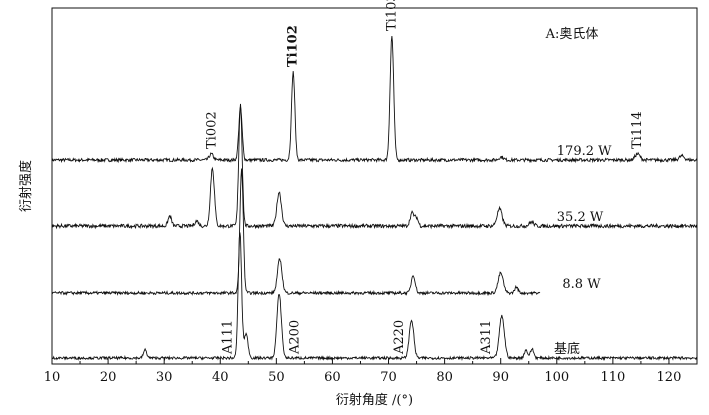 Image resolution: width=709 pixels, height=415 pixels. What do you see at coordinates (108, 377) in the screenshot?
I see `x-tick-label: 20` at bounding box center [108, 377].